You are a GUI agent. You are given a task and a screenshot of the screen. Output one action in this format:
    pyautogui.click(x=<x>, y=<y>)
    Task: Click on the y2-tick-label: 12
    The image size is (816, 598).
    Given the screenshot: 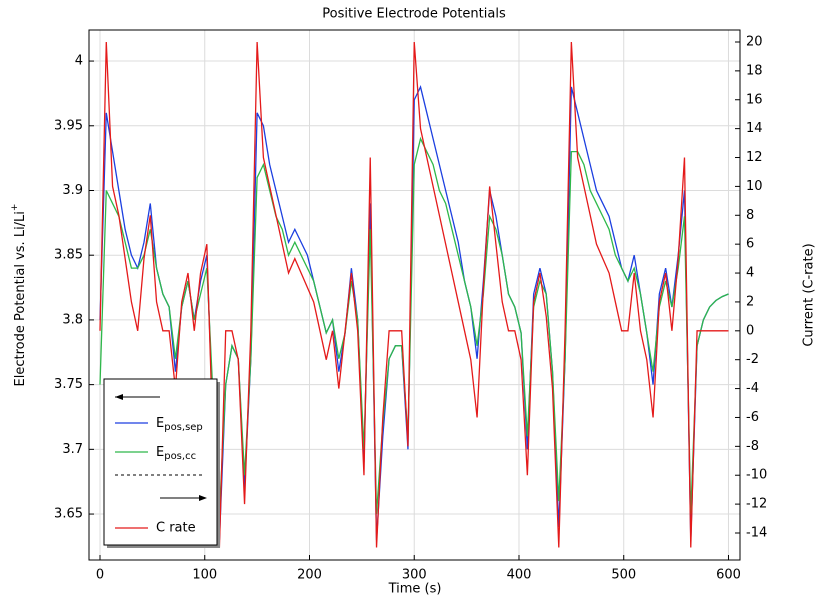 What is the action you would take?
    pyautogui.click(x=754, y=157)
    